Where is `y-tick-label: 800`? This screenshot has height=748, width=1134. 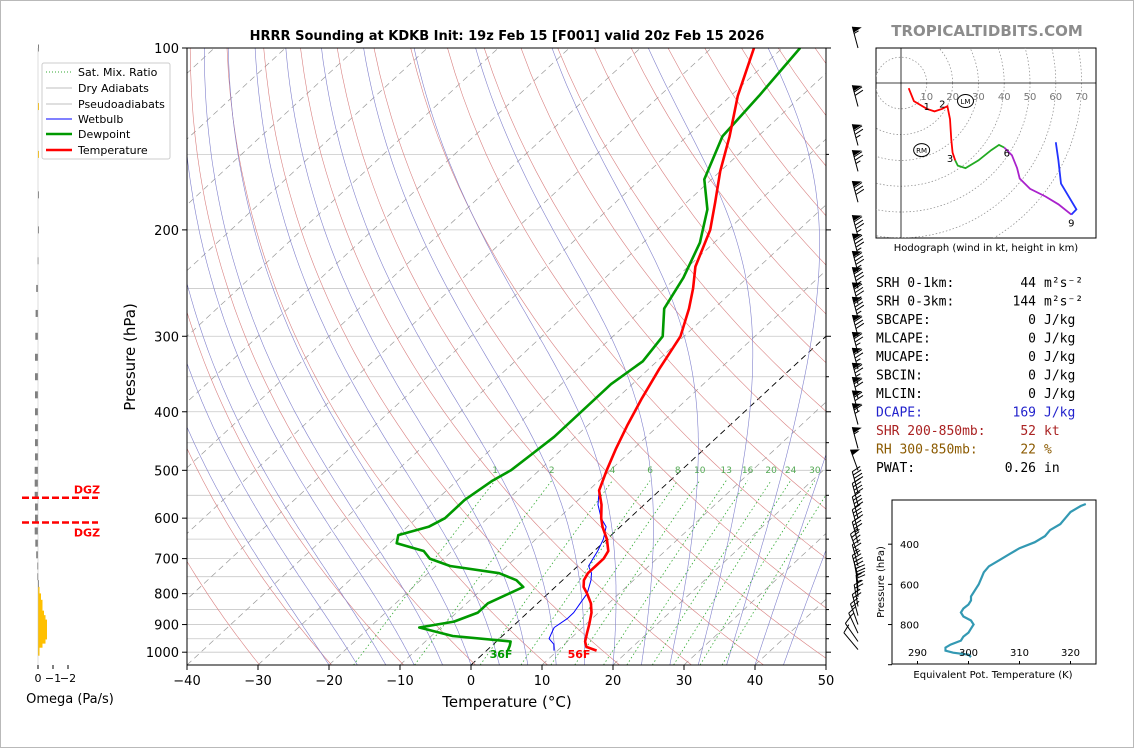
y-tick-label: 800 is located at coordinates (166, 595).